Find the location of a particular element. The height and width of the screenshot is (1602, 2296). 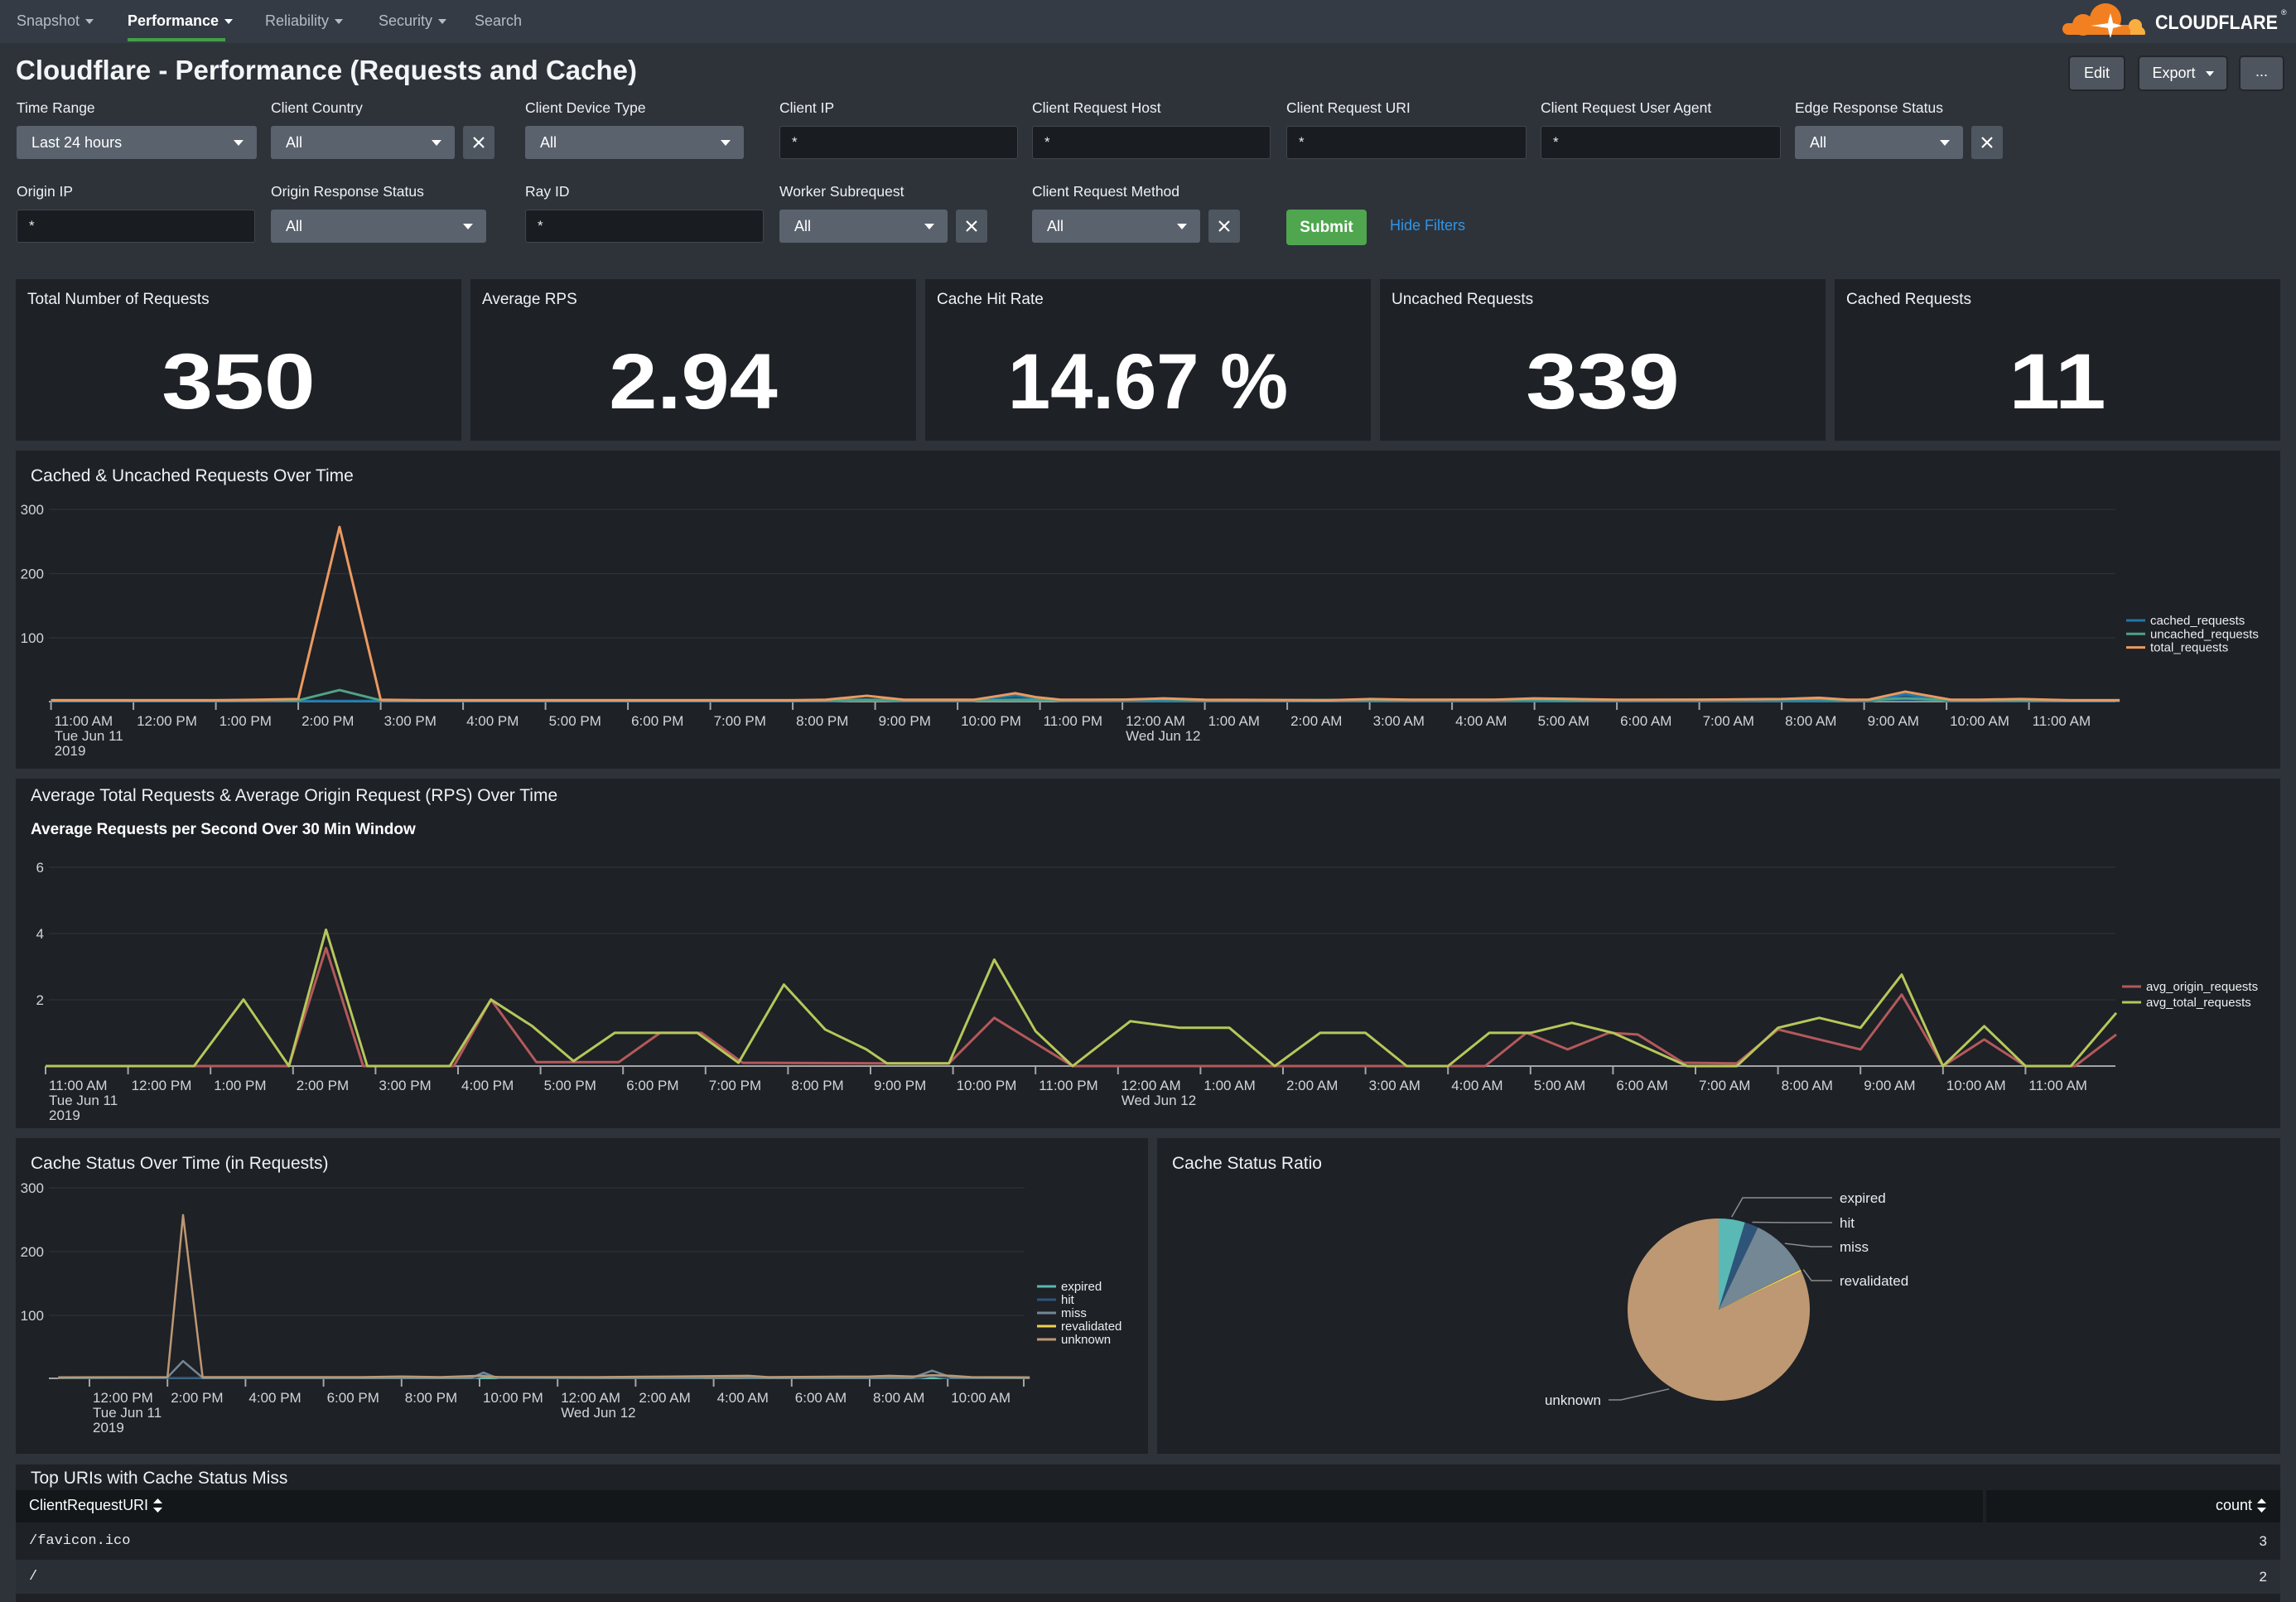

svg-text: cached_requests is located at coordinates (2197, 621).